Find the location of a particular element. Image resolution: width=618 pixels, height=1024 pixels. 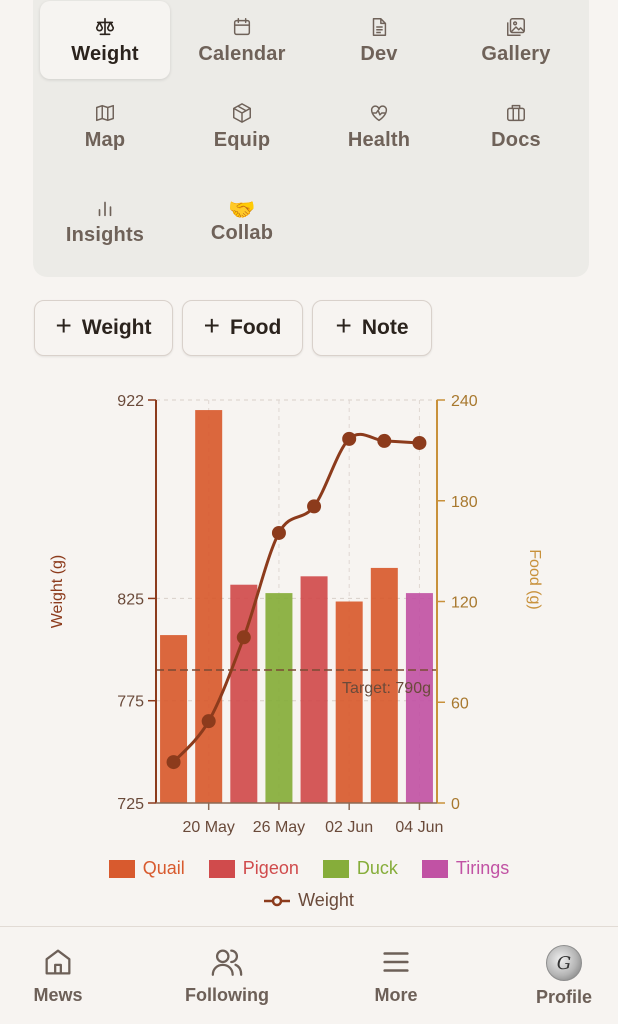

nav-item-calendar: Calendar is located at coordinates (242, 40).